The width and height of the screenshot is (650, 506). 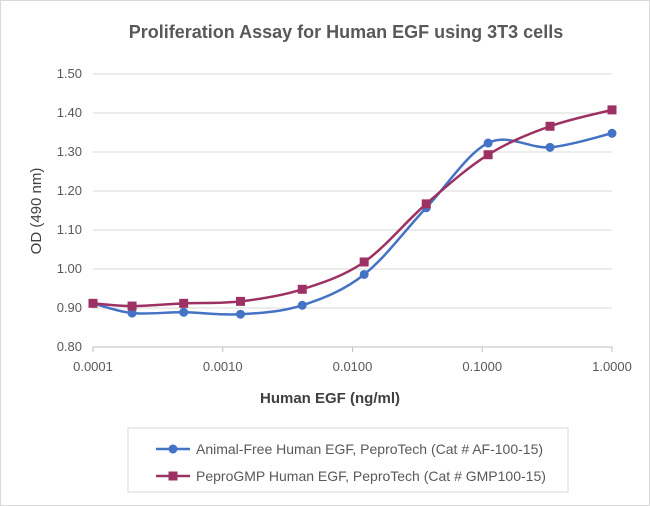 I want to click on x-tick-label: 0.1000, so click(x=482, y=366).